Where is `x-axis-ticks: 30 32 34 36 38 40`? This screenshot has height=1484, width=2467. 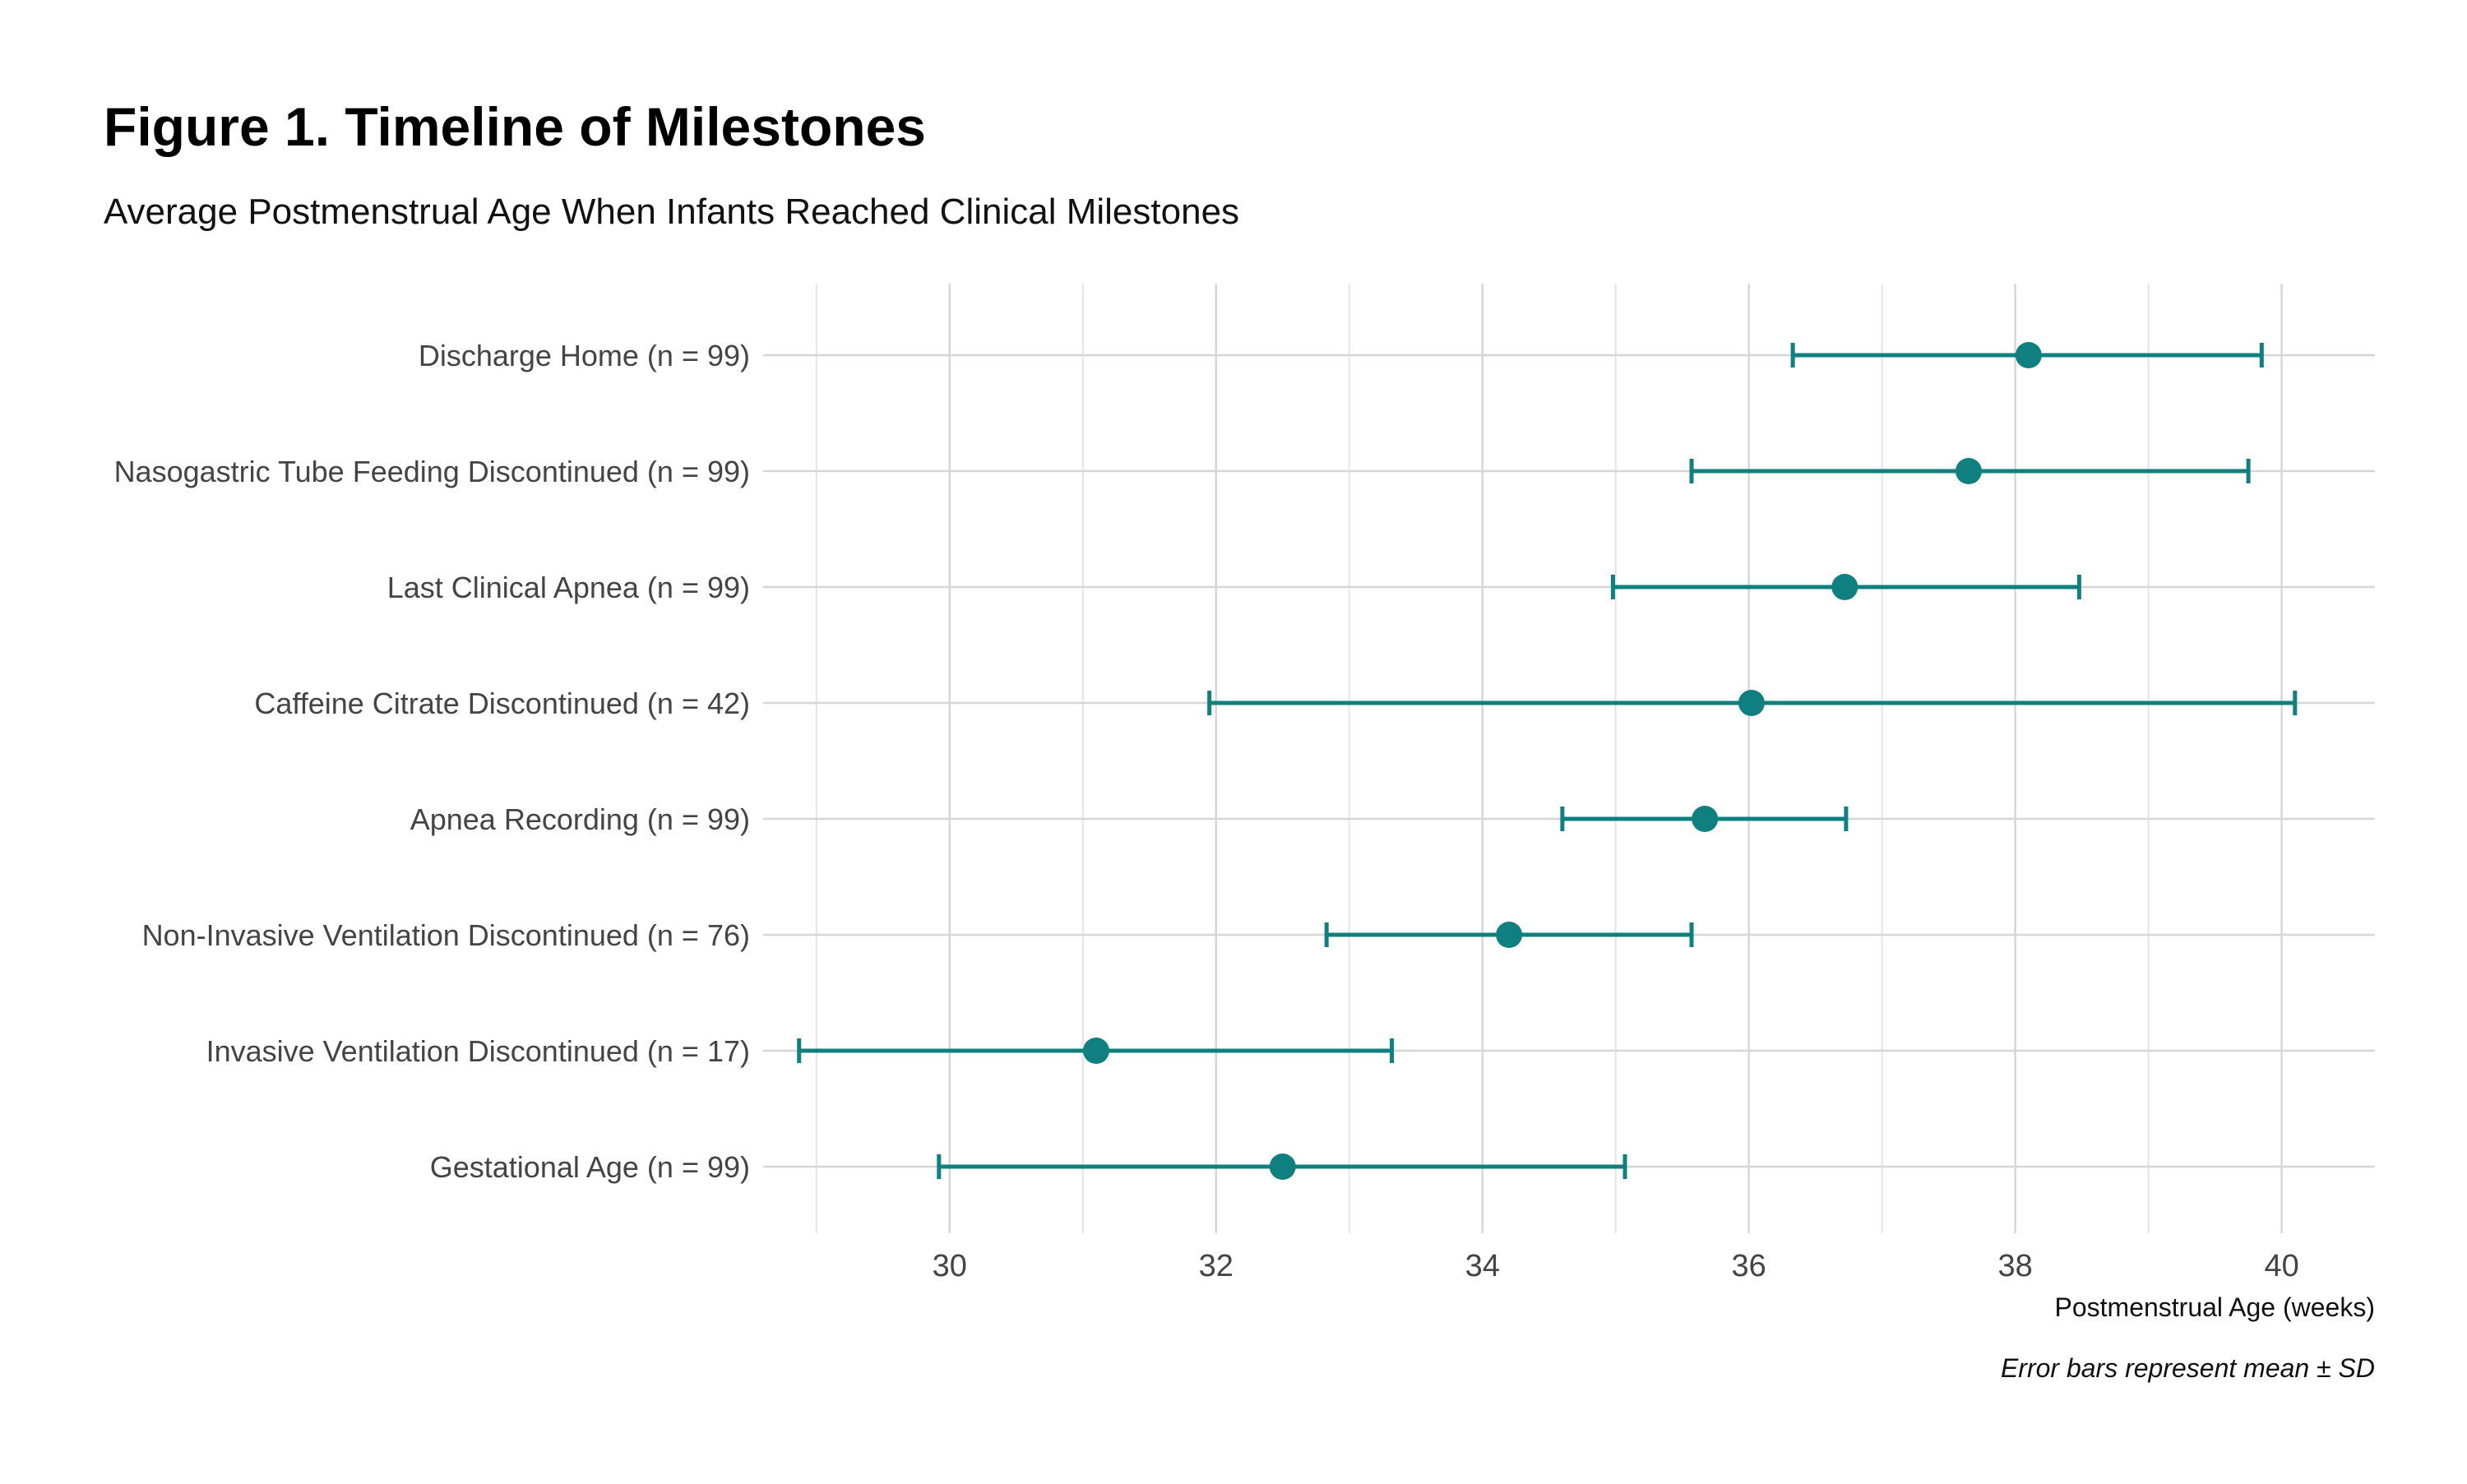 x-axis-ticks: 30 32 34 36 38 40 is located at coordinates (1616, 1266).